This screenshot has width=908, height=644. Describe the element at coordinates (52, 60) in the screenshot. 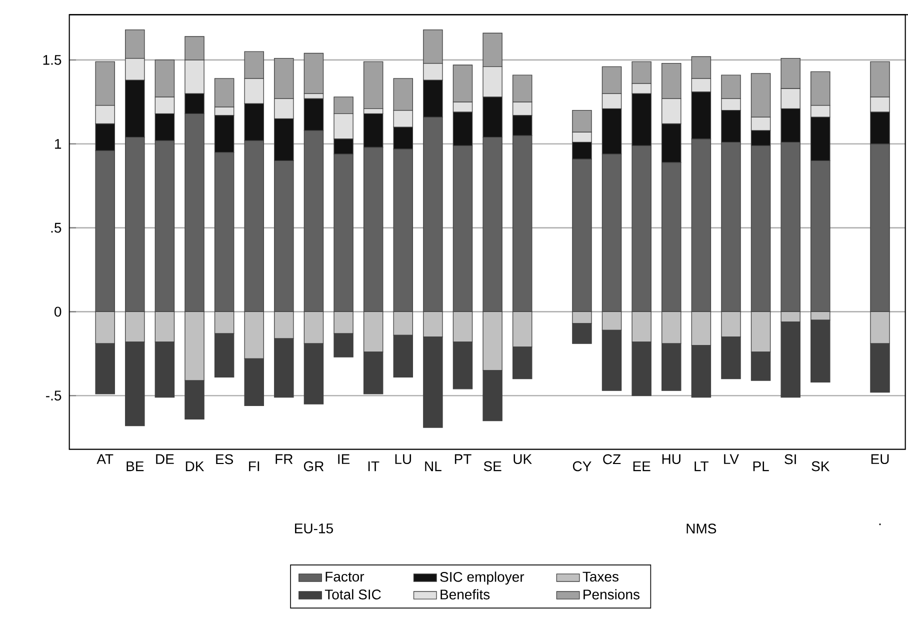

I see `y-tick-label: 1.5` at that location.